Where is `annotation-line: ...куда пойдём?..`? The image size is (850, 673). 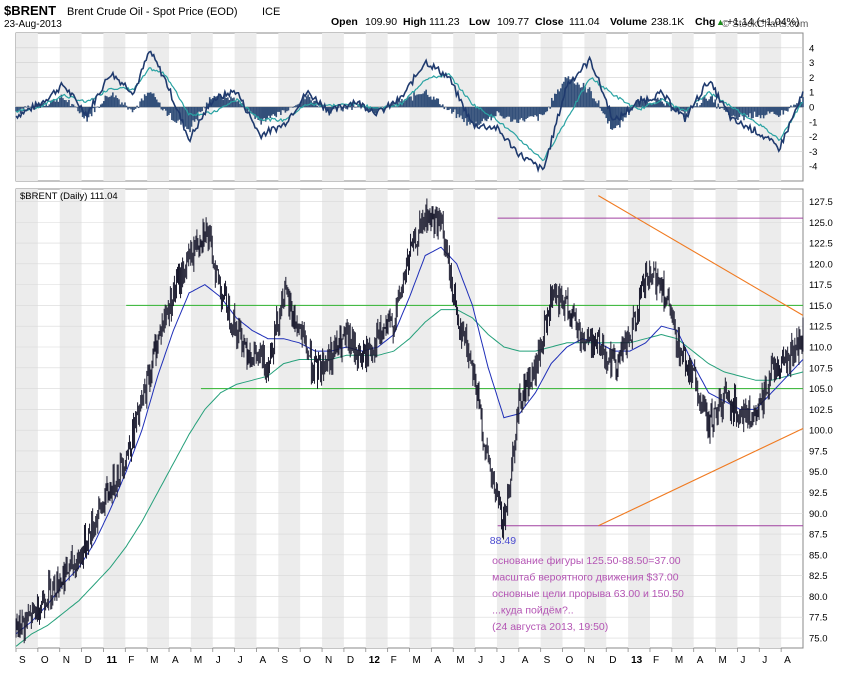
annotation-line: ...куда пойдём?.. is located at coordinates (533, 610).